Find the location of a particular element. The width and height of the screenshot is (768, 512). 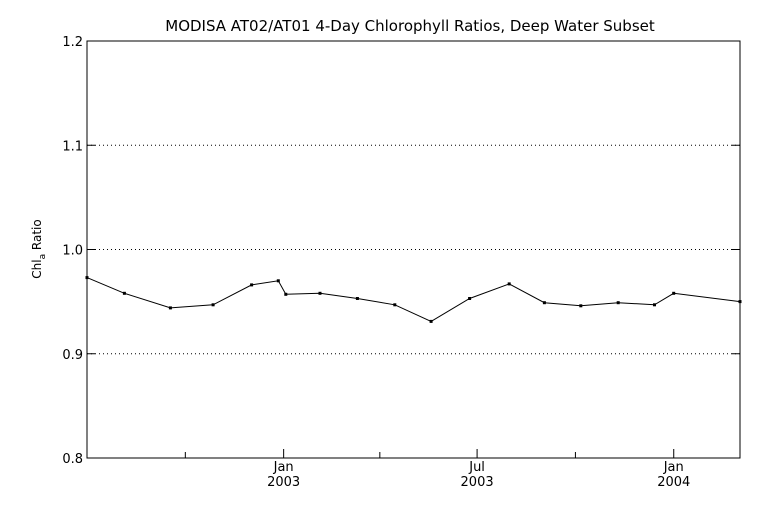

y-tick-label: 1.1 is located at coordinates (72, 146).